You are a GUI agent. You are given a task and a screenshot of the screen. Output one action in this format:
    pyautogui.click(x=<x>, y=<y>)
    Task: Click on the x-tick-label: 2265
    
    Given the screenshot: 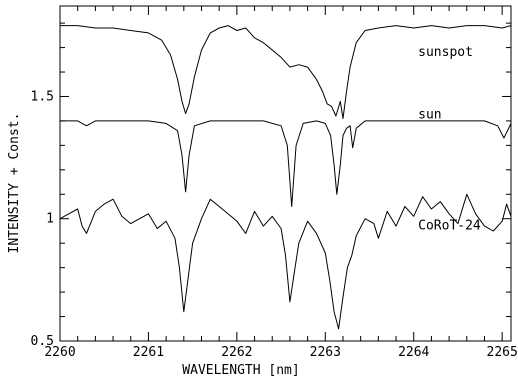 What is the action you would take?
    pyautogui.click(x=502, y=352)
    